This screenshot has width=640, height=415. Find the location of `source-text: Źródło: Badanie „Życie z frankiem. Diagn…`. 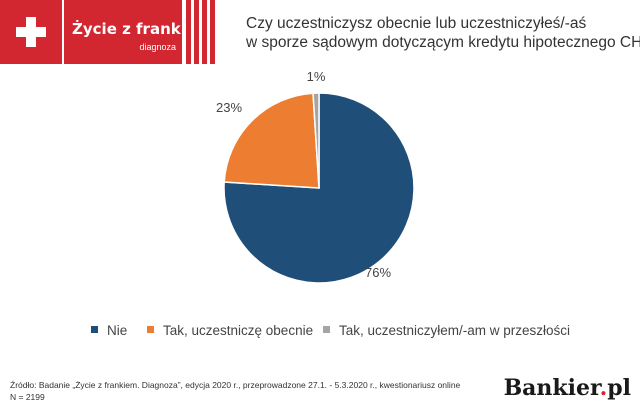

source-text: Źródło: Badanie „Życie z frankiem. Diagn… is located at coordinates (235, 385).